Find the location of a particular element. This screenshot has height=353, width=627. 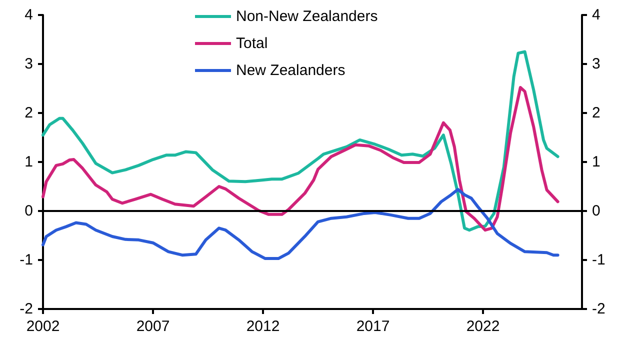

x-tick-label: 2002 is located at coordinates (43, 326).